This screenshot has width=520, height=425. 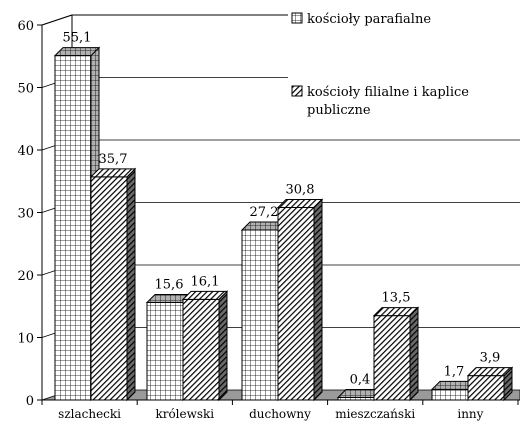 I want to click on data-label: 30,8, so click(x=300, y=190).